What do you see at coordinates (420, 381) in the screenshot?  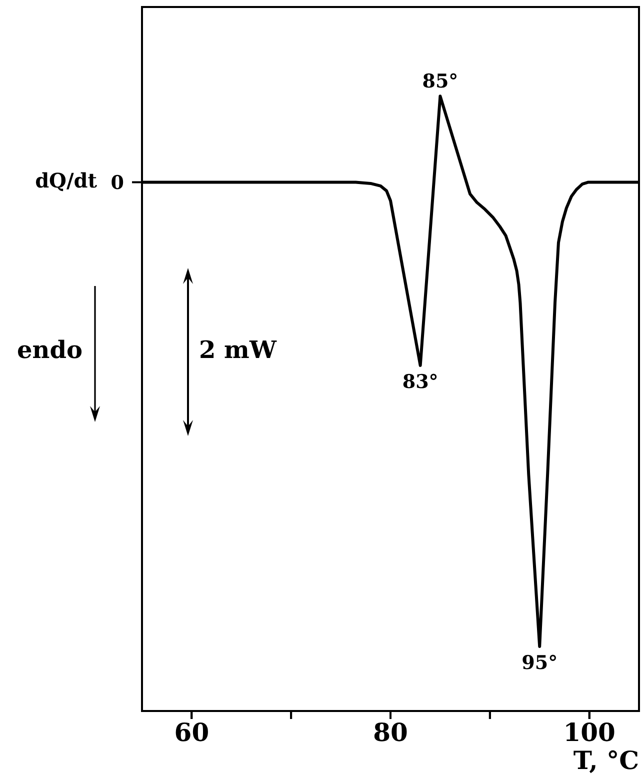 I see `annotation: 83°` at bounding box center [420, 381].